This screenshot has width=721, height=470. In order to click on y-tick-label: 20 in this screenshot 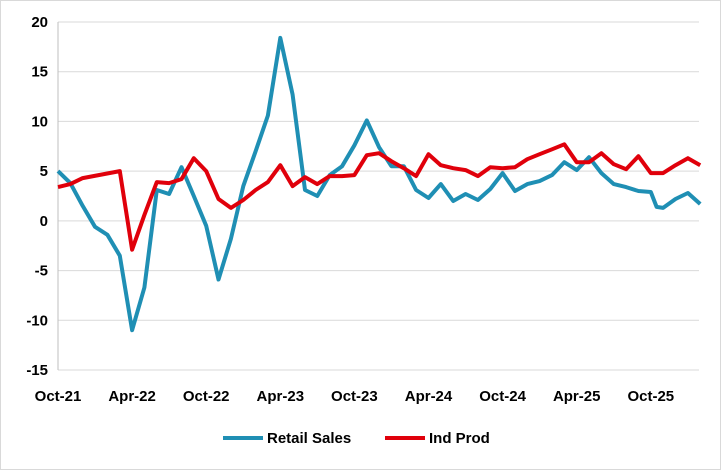, I will do `click(39, 22)`.